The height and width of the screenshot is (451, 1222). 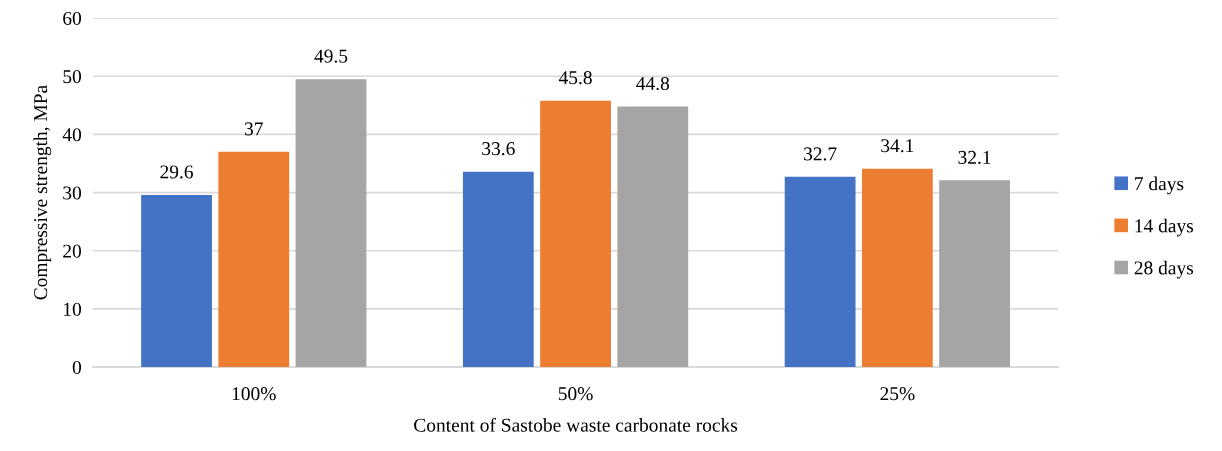 I want to click on x-tick-label: 50%, so click(x=575, y=394).